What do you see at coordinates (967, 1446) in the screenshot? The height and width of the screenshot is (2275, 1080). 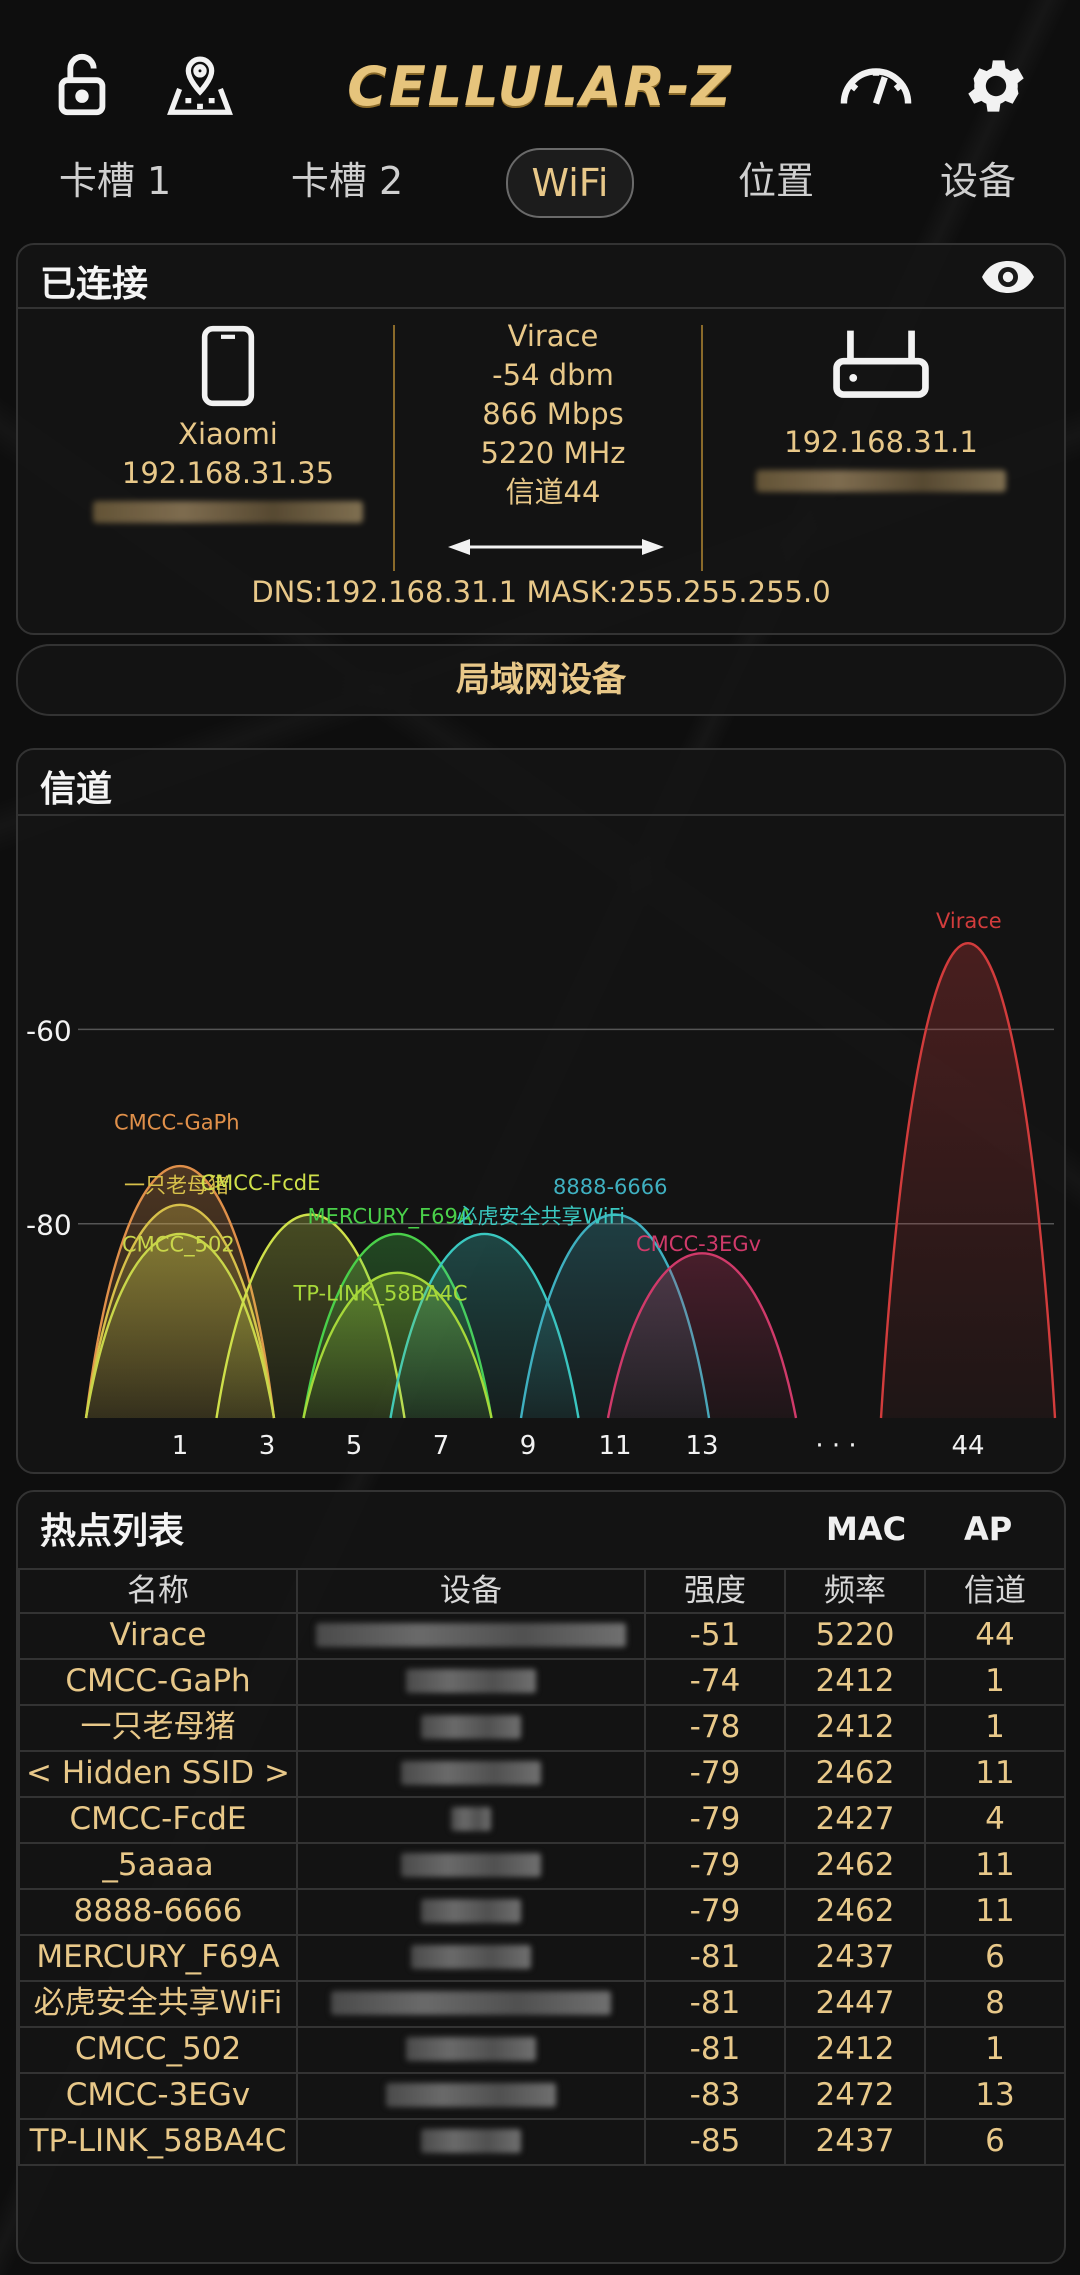 I see `x-tick-label: 44` at bounding box center [967, 1446].